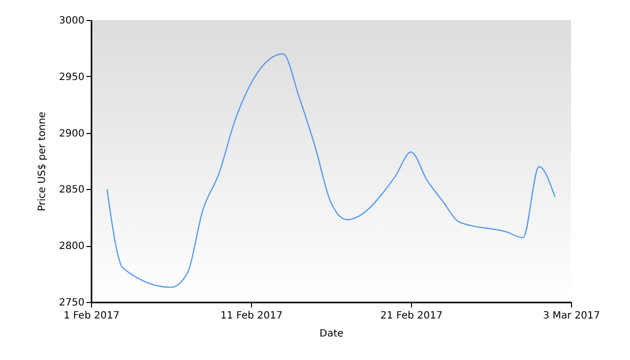 This screenshot has height=360, width=630. What do you see at coordinates (71, 77) in the screenshot?
I see `y-tick-label: 2950` at bounding box center [71, 77].